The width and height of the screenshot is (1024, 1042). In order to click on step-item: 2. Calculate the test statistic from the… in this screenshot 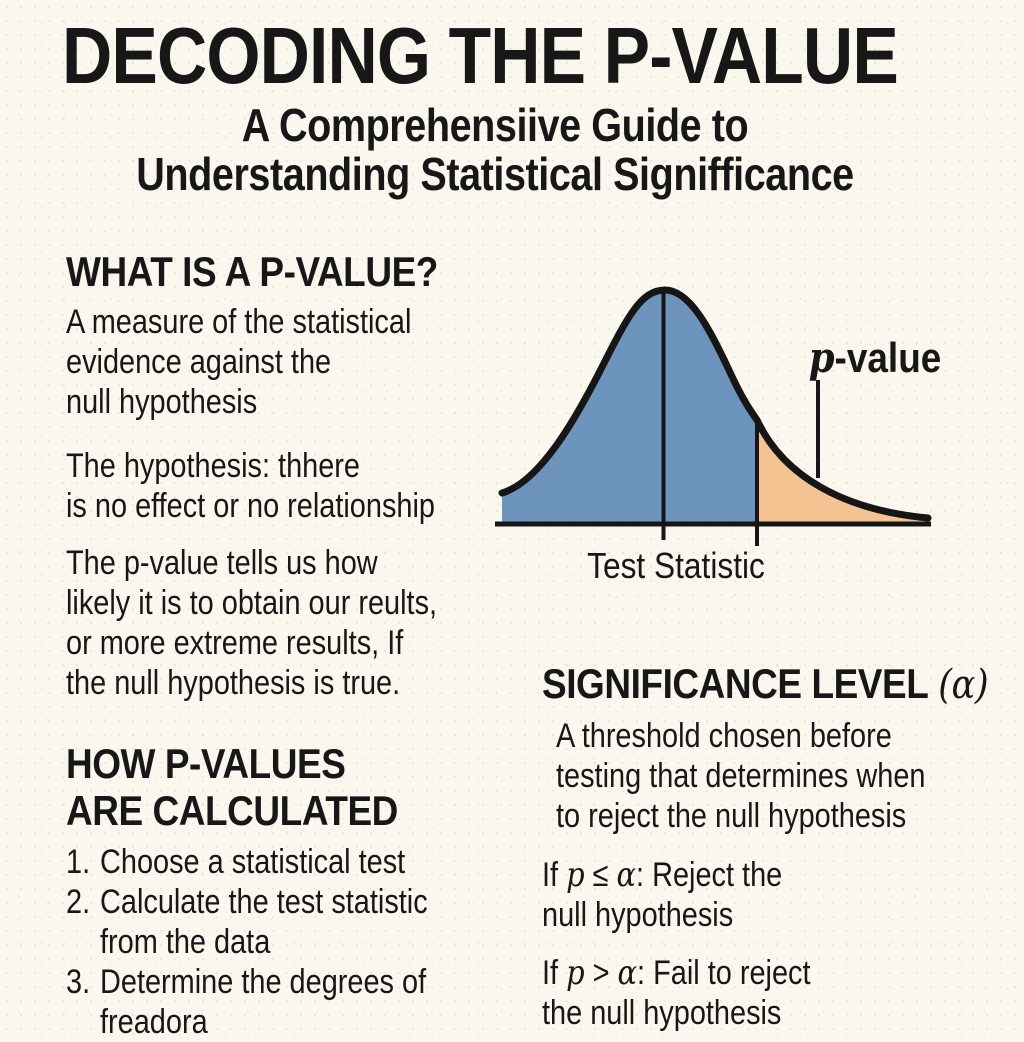, I will do `click(247, 922)`.